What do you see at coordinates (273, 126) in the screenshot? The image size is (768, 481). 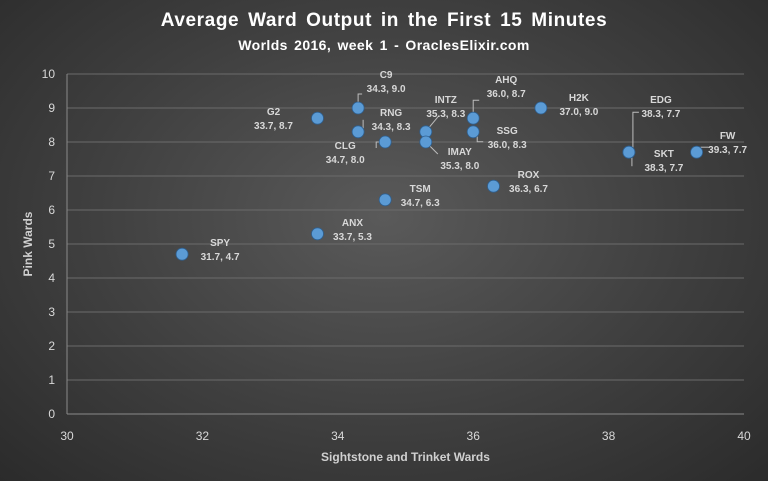 I see `coord-label-g2: 33.7, 8.7` at bounding box center [273, 126].